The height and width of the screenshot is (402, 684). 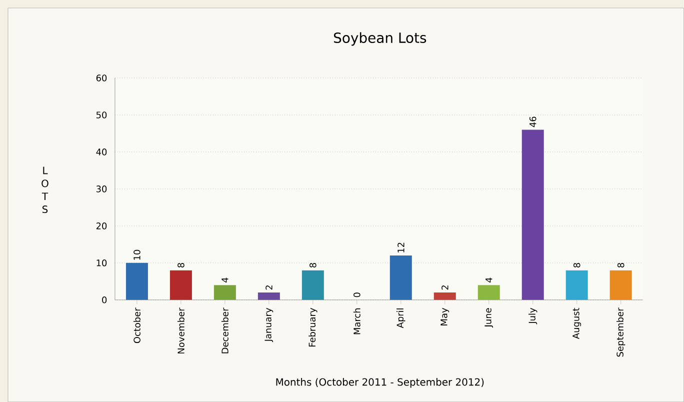 I want to click on y-tick-label: 0, so click(x=104, y=300).